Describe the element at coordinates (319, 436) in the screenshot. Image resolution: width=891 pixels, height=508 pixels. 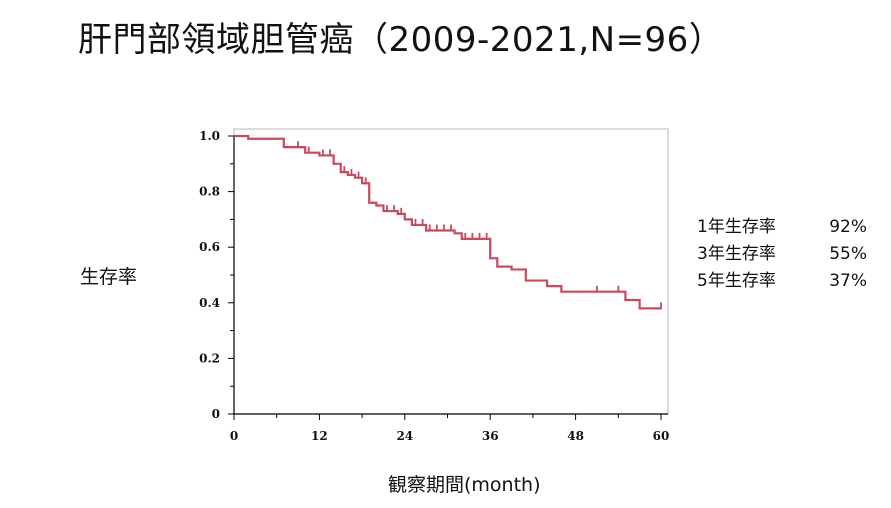
I see `x-tick-label: 12` at that location.